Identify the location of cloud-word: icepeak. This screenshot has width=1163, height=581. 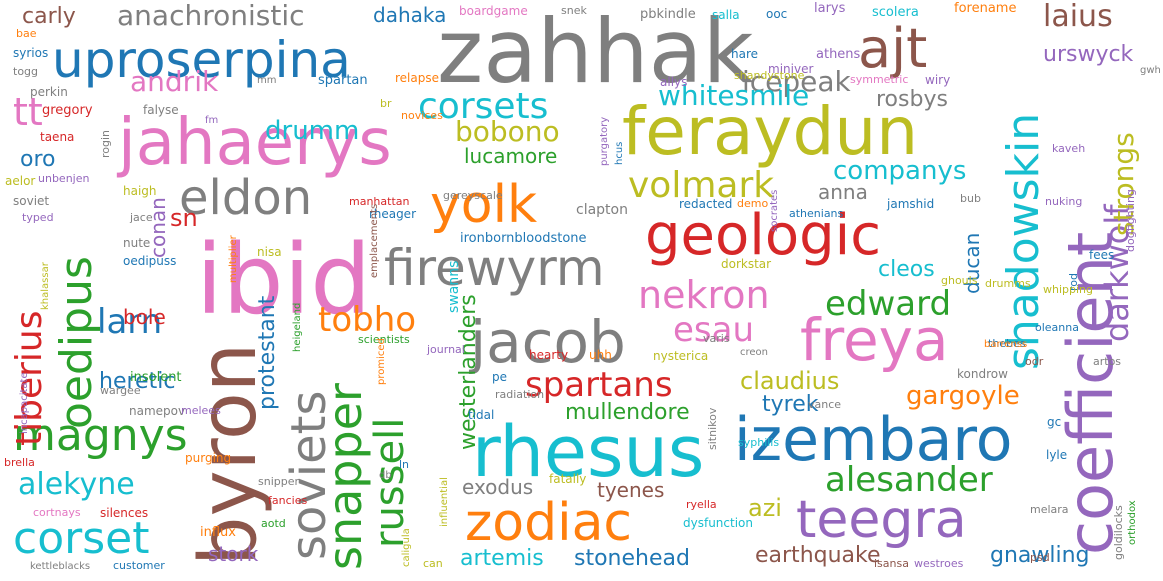
(796, 81).